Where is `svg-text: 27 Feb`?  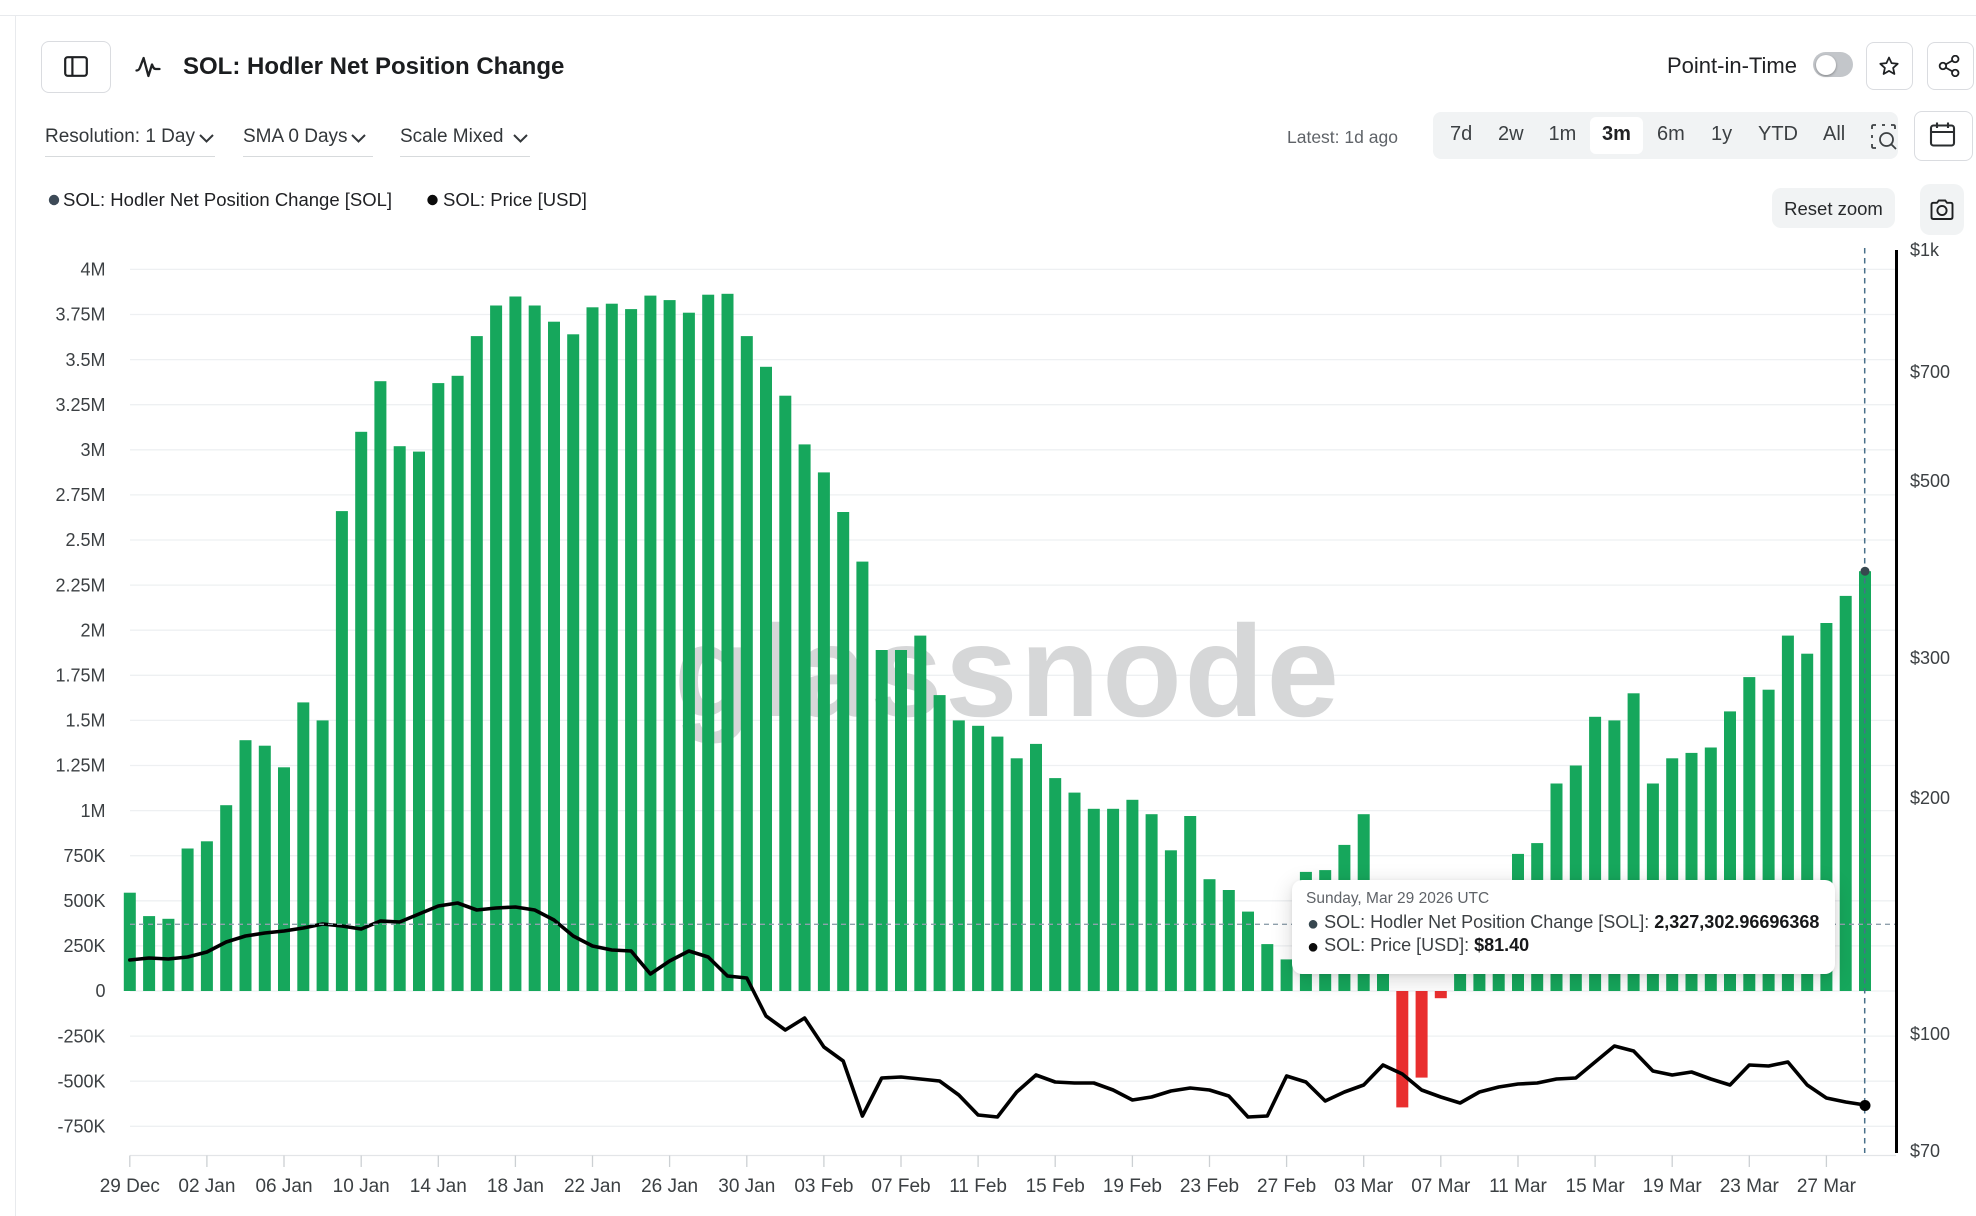
svg-text: 27 Feb is located at coordinates (1286, 1186).